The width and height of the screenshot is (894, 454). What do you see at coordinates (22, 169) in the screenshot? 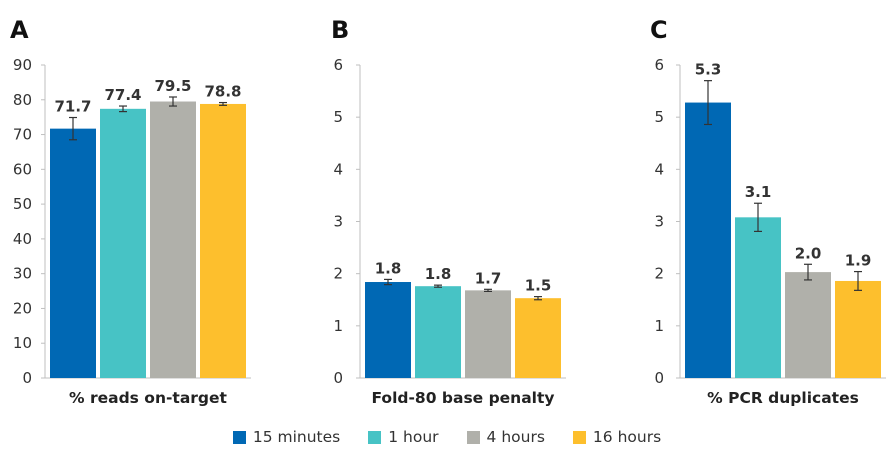
I see `y-tick-label: 60` at bounding box center [22, 169].